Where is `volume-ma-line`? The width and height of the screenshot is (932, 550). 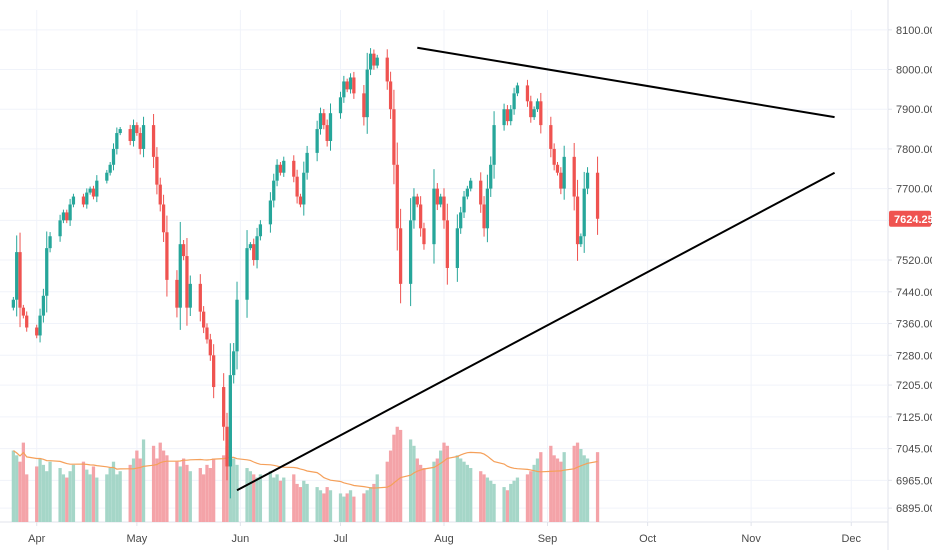
volume-ma-line is located at coordinates (305, 469).